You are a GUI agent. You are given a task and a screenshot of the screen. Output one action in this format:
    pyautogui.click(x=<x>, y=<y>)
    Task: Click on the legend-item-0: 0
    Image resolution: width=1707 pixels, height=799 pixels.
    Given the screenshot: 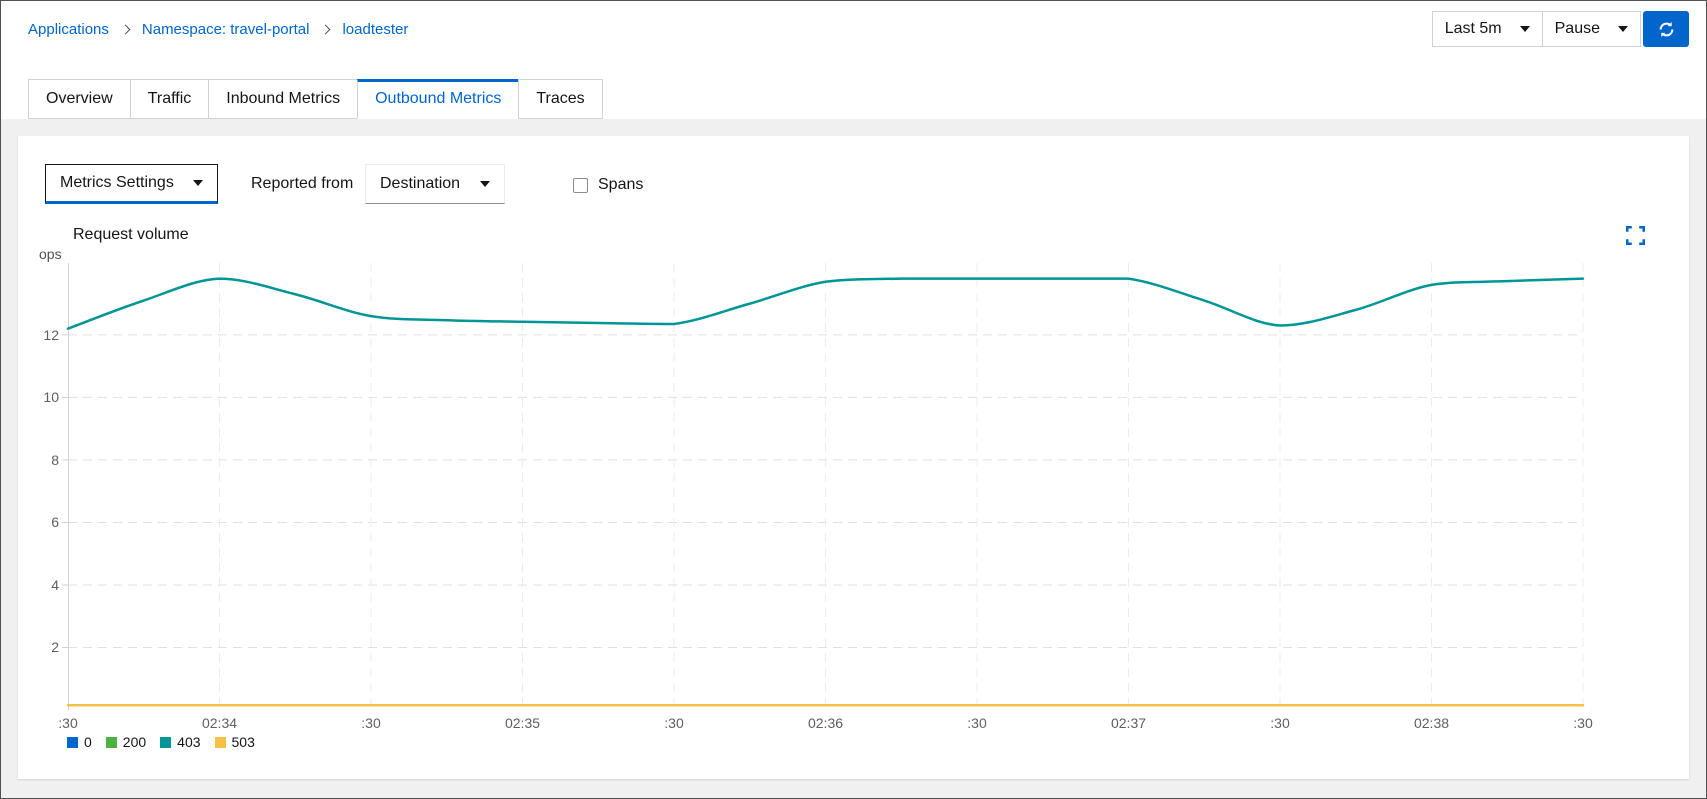 What is the action you would take?
    pyautogui.click(x=79, y=742)
    